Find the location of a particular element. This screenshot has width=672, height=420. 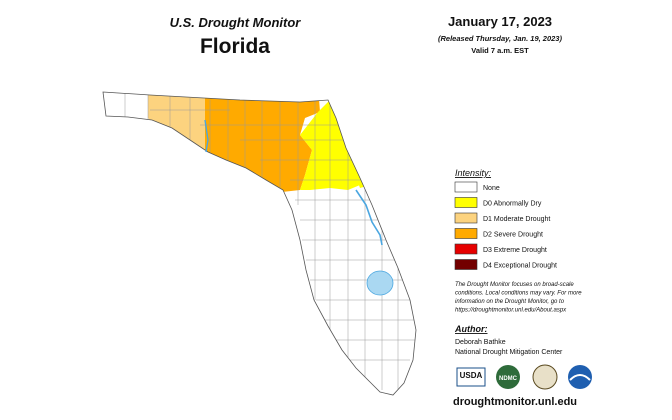

logo-noaa-mark is located at coordinates (580, 377).